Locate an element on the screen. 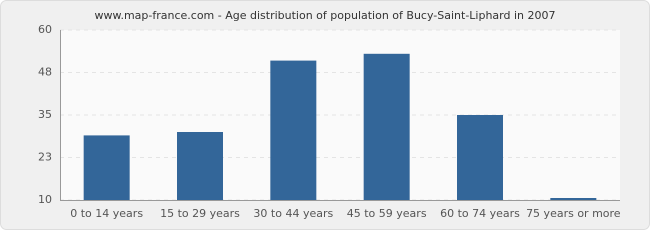 Image resolution: width=650 pixels, height=240 pixels. x-tick-label: 0 to 14 years is located at coordinates (106, 213).